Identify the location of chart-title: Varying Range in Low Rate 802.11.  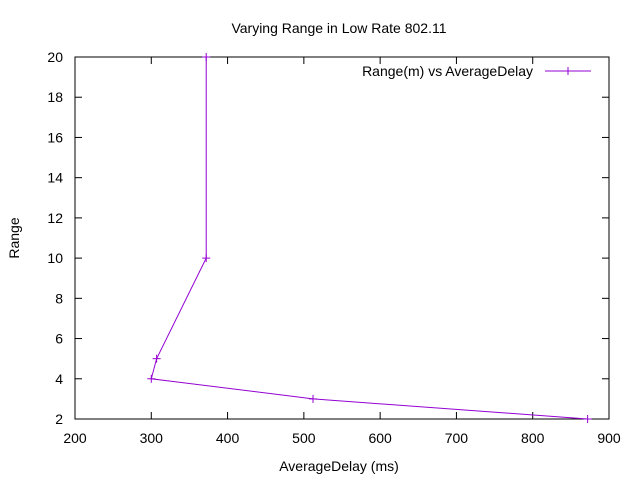
(338, 28).